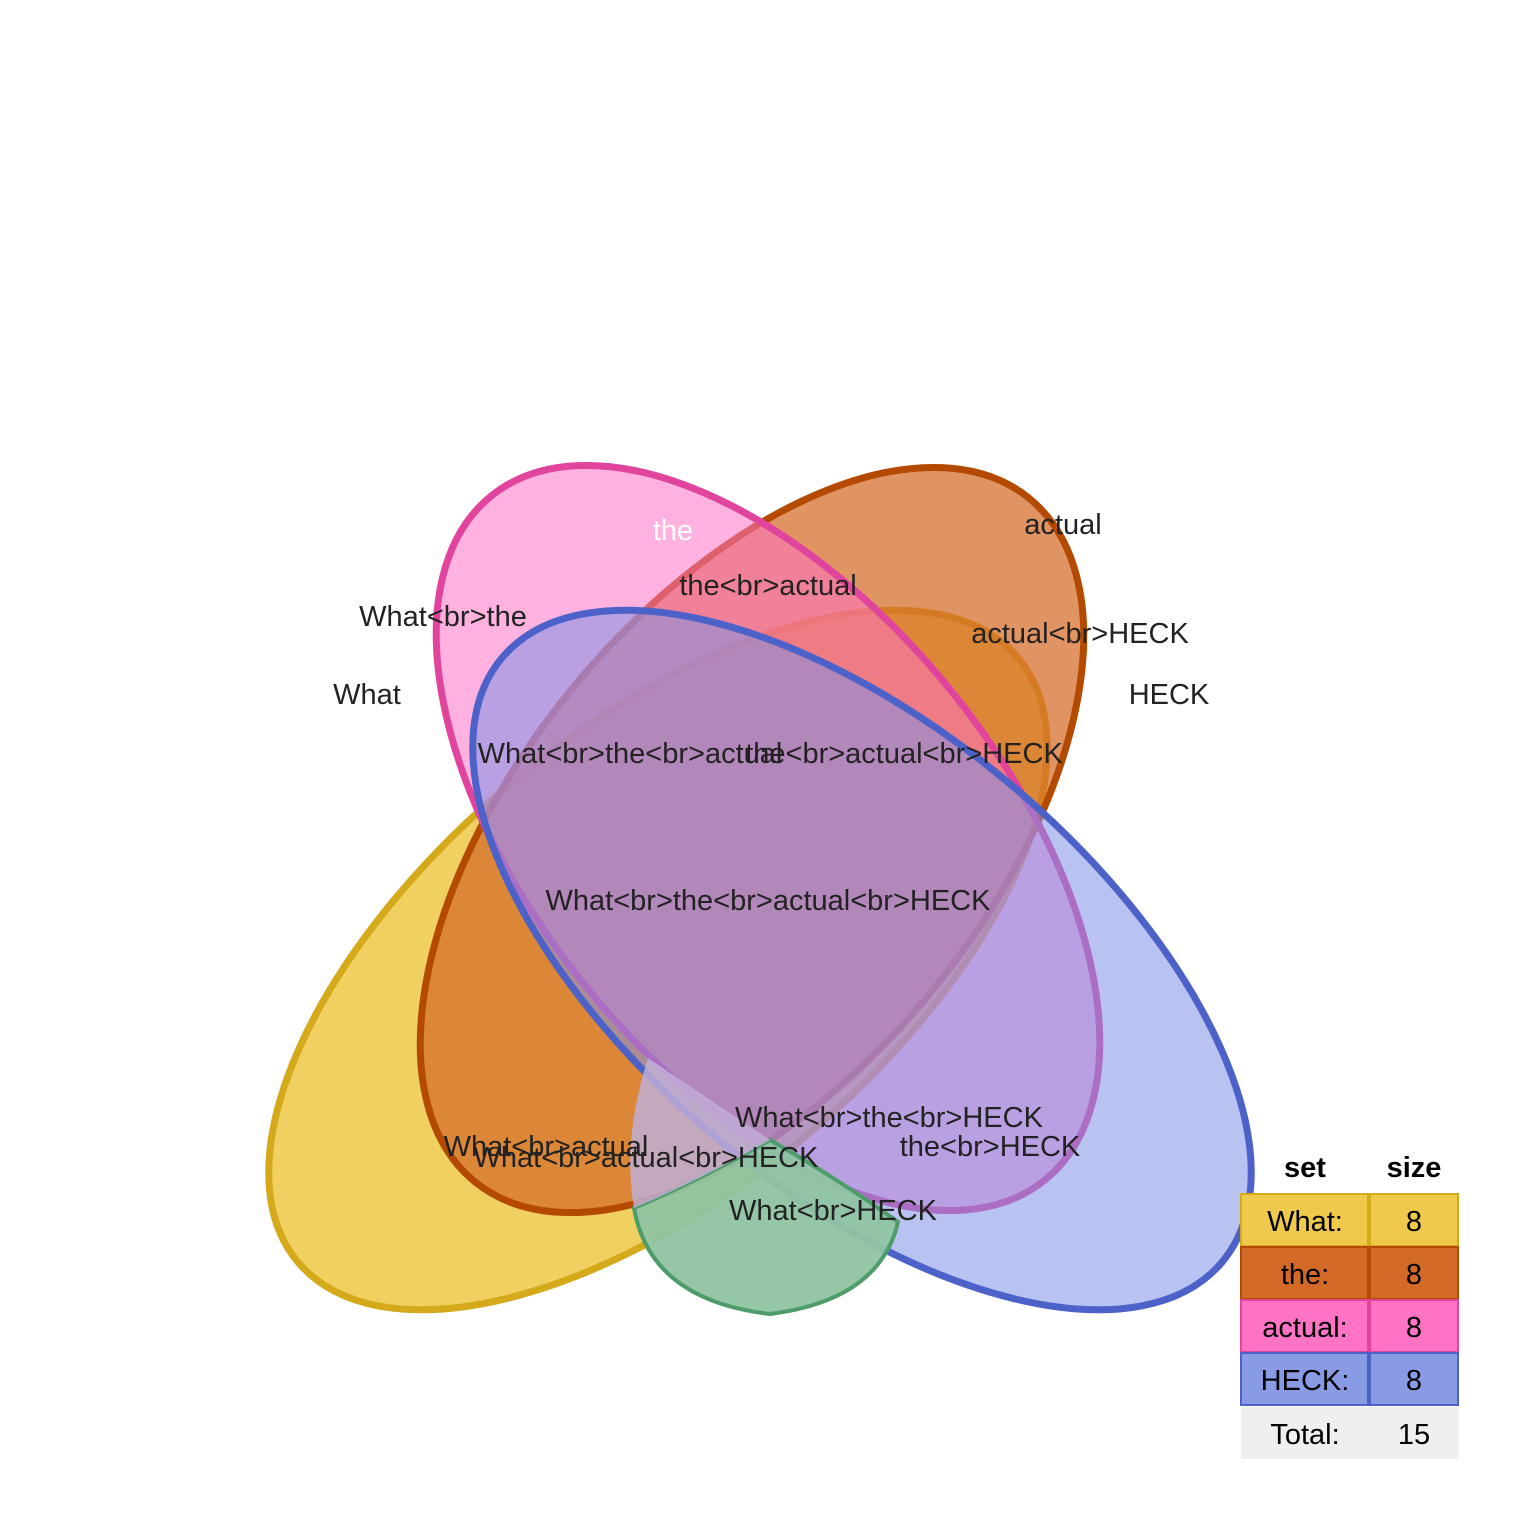 Image resolution: width=1536 pixels, height=1536 pixels. Describe the element at coordinates (700, 1133) in the screenshot. I see `what-actual-heck-overlap` at that location.